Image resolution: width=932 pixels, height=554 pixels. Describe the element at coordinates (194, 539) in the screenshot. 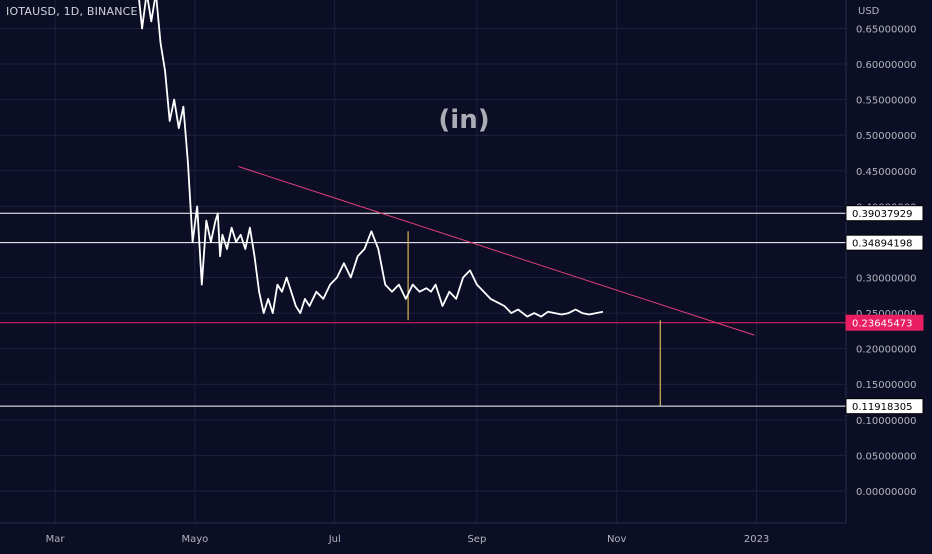

I see `time-tick-label: Mayo` at that location.